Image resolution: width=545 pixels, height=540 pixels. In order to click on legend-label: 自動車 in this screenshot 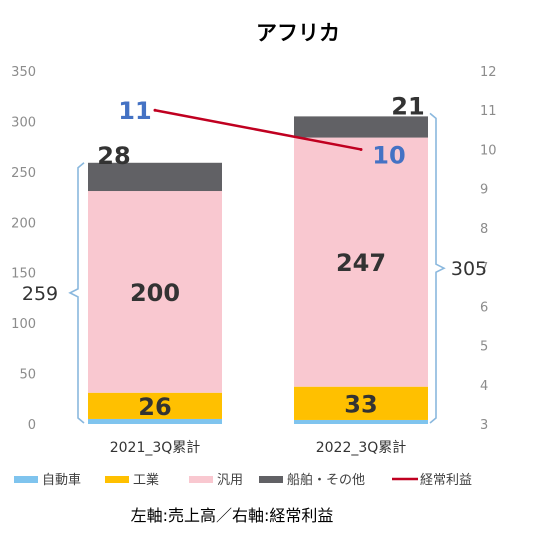, I will do `click(61, 480)`.